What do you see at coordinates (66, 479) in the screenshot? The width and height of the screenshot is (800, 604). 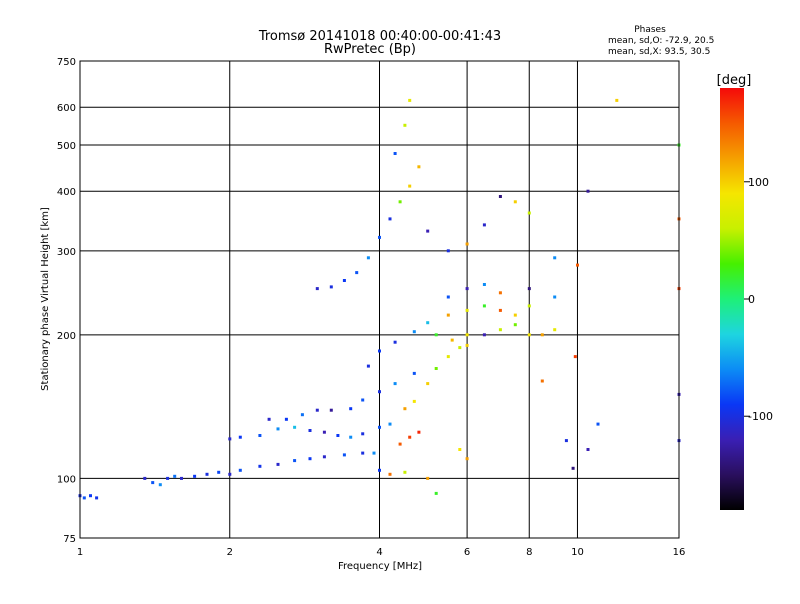 I see `y-tick-label: 100` at bounding box center [66, 479].